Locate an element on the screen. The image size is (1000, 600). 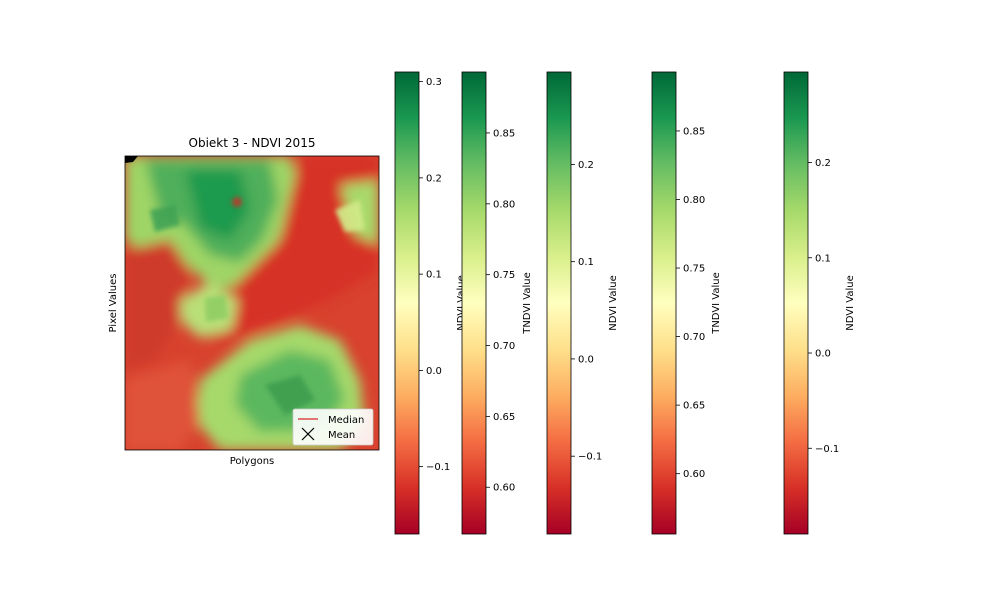
colorbar-2-tick-label: 0.75 is located at coordinates (504, 275).